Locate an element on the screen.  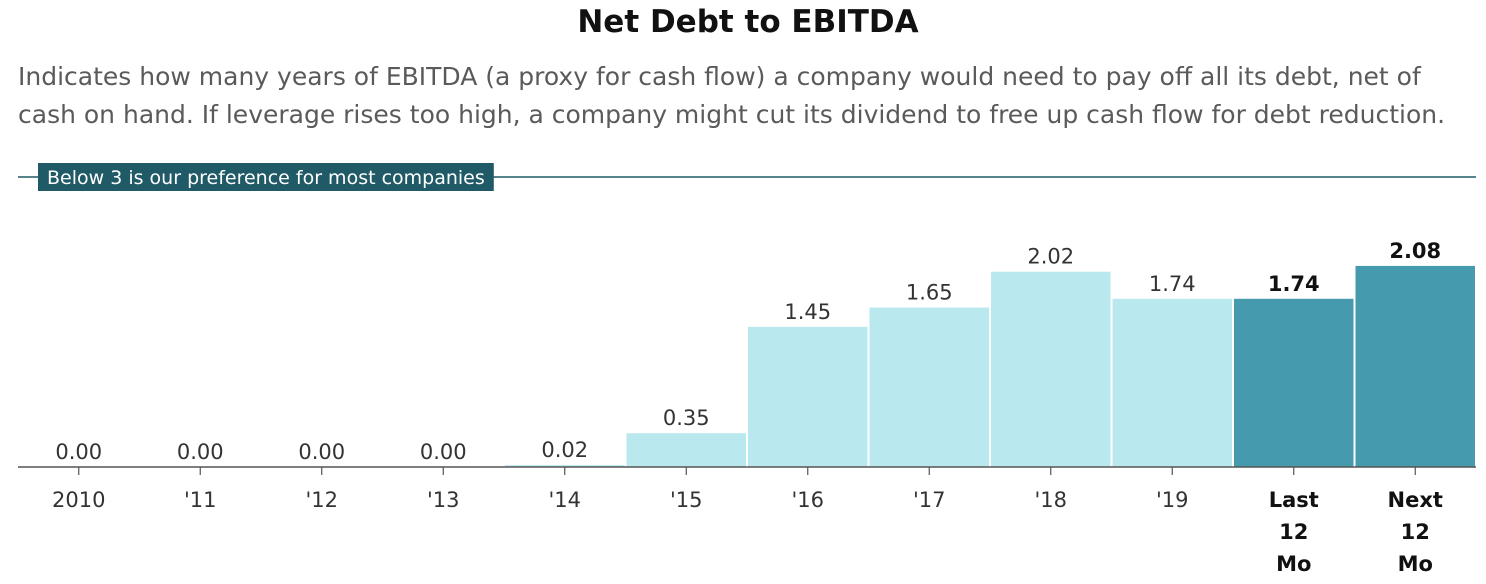
value-label-8: 2.02 is located at coordinates (1050, 257).